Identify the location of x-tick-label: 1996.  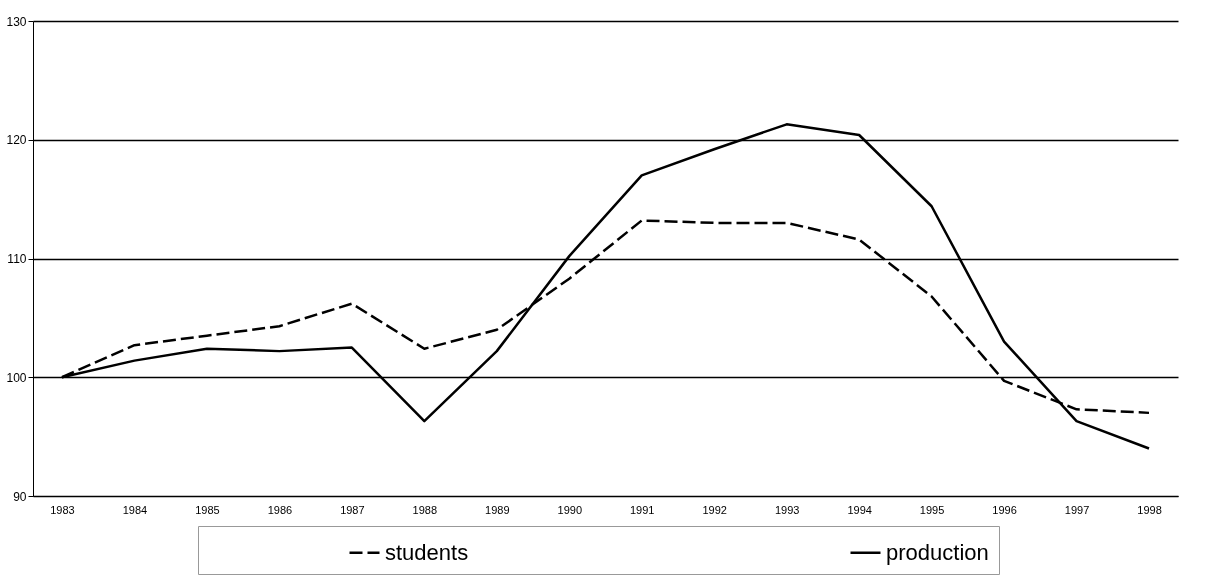
(1004, 509).